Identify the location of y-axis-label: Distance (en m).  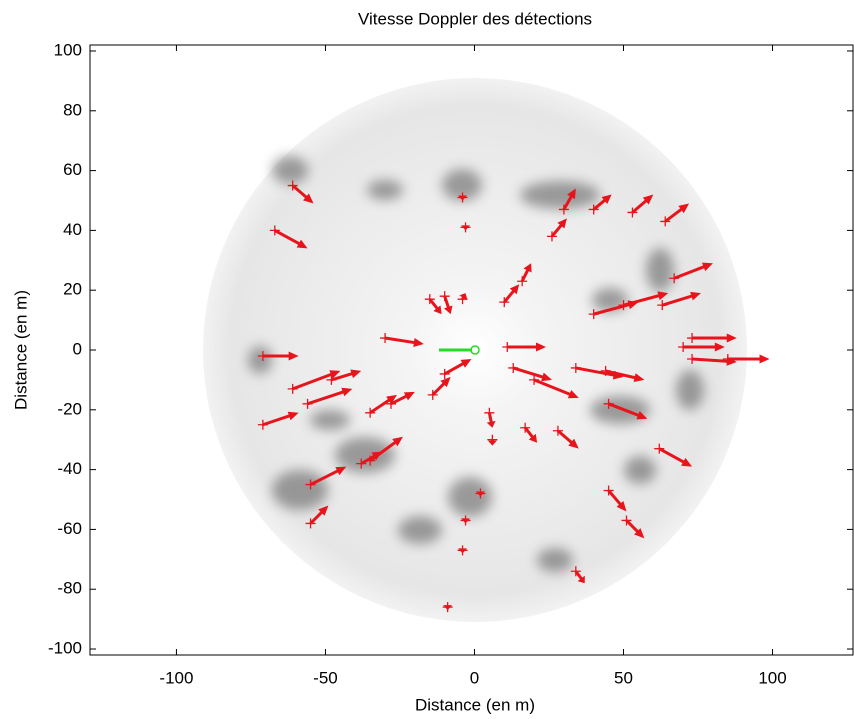
(20, 350).